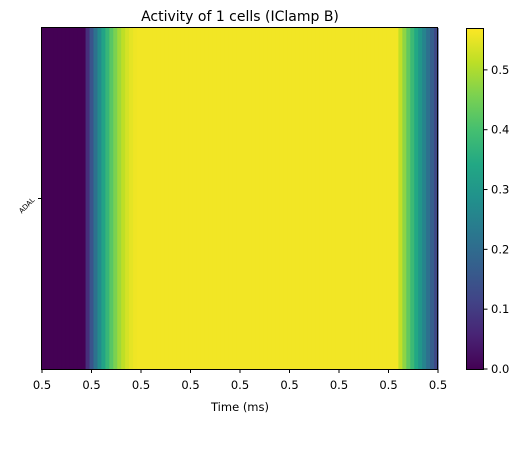 Image resolution: width=524 pixels, height=450 pixels. Describe the element at coordinates (240, 17) in the screenshot. I see `chart-title: Activity of 1 cells (IClamp B)` at that location.